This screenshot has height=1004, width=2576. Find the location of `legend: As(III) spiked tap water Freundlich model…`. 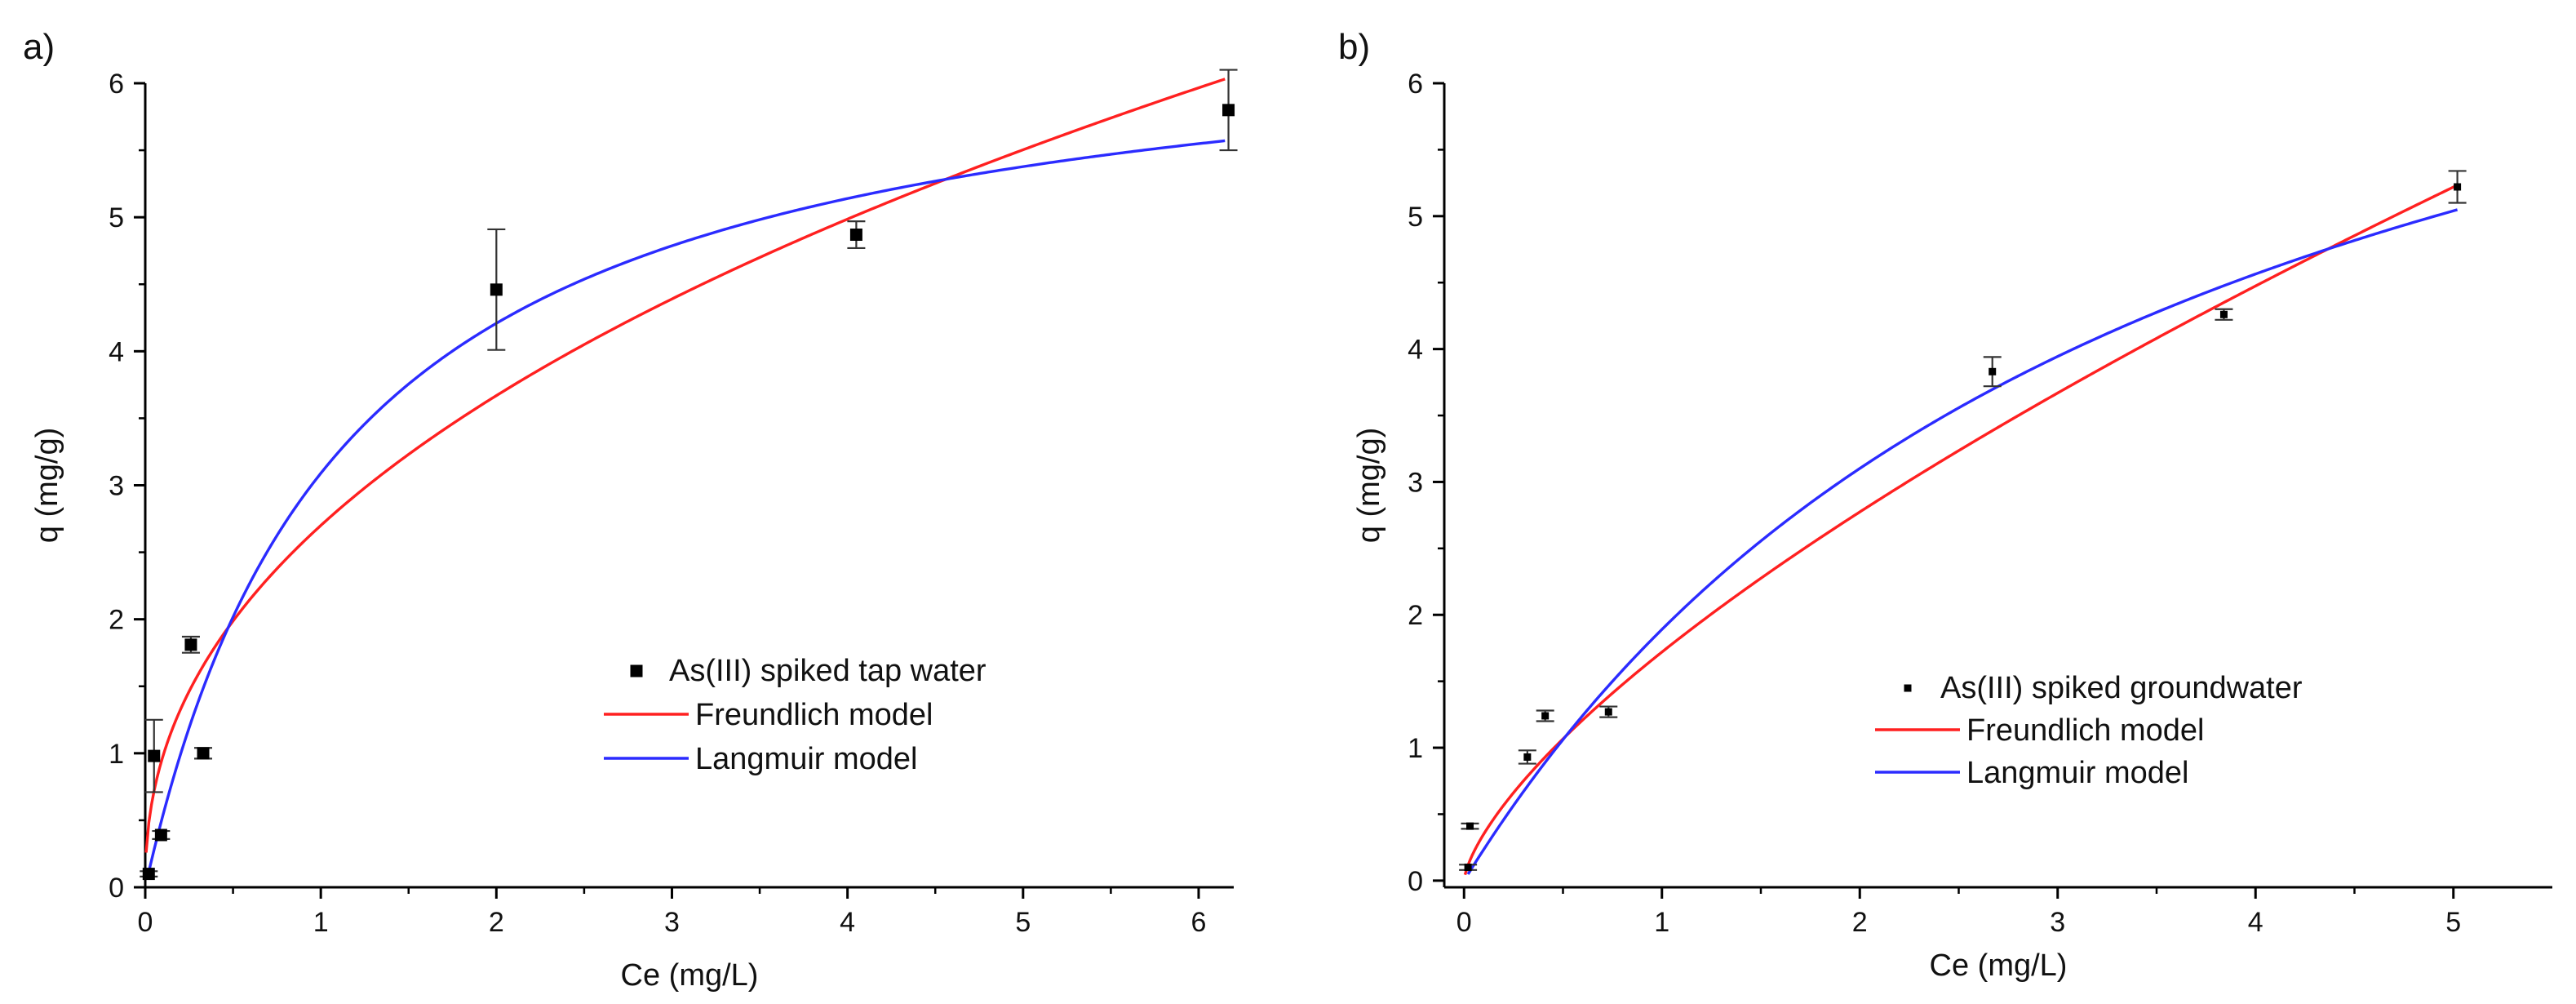

legend: As(III) spiked tap water Freundlich model… is located at coordinates (795, 715).